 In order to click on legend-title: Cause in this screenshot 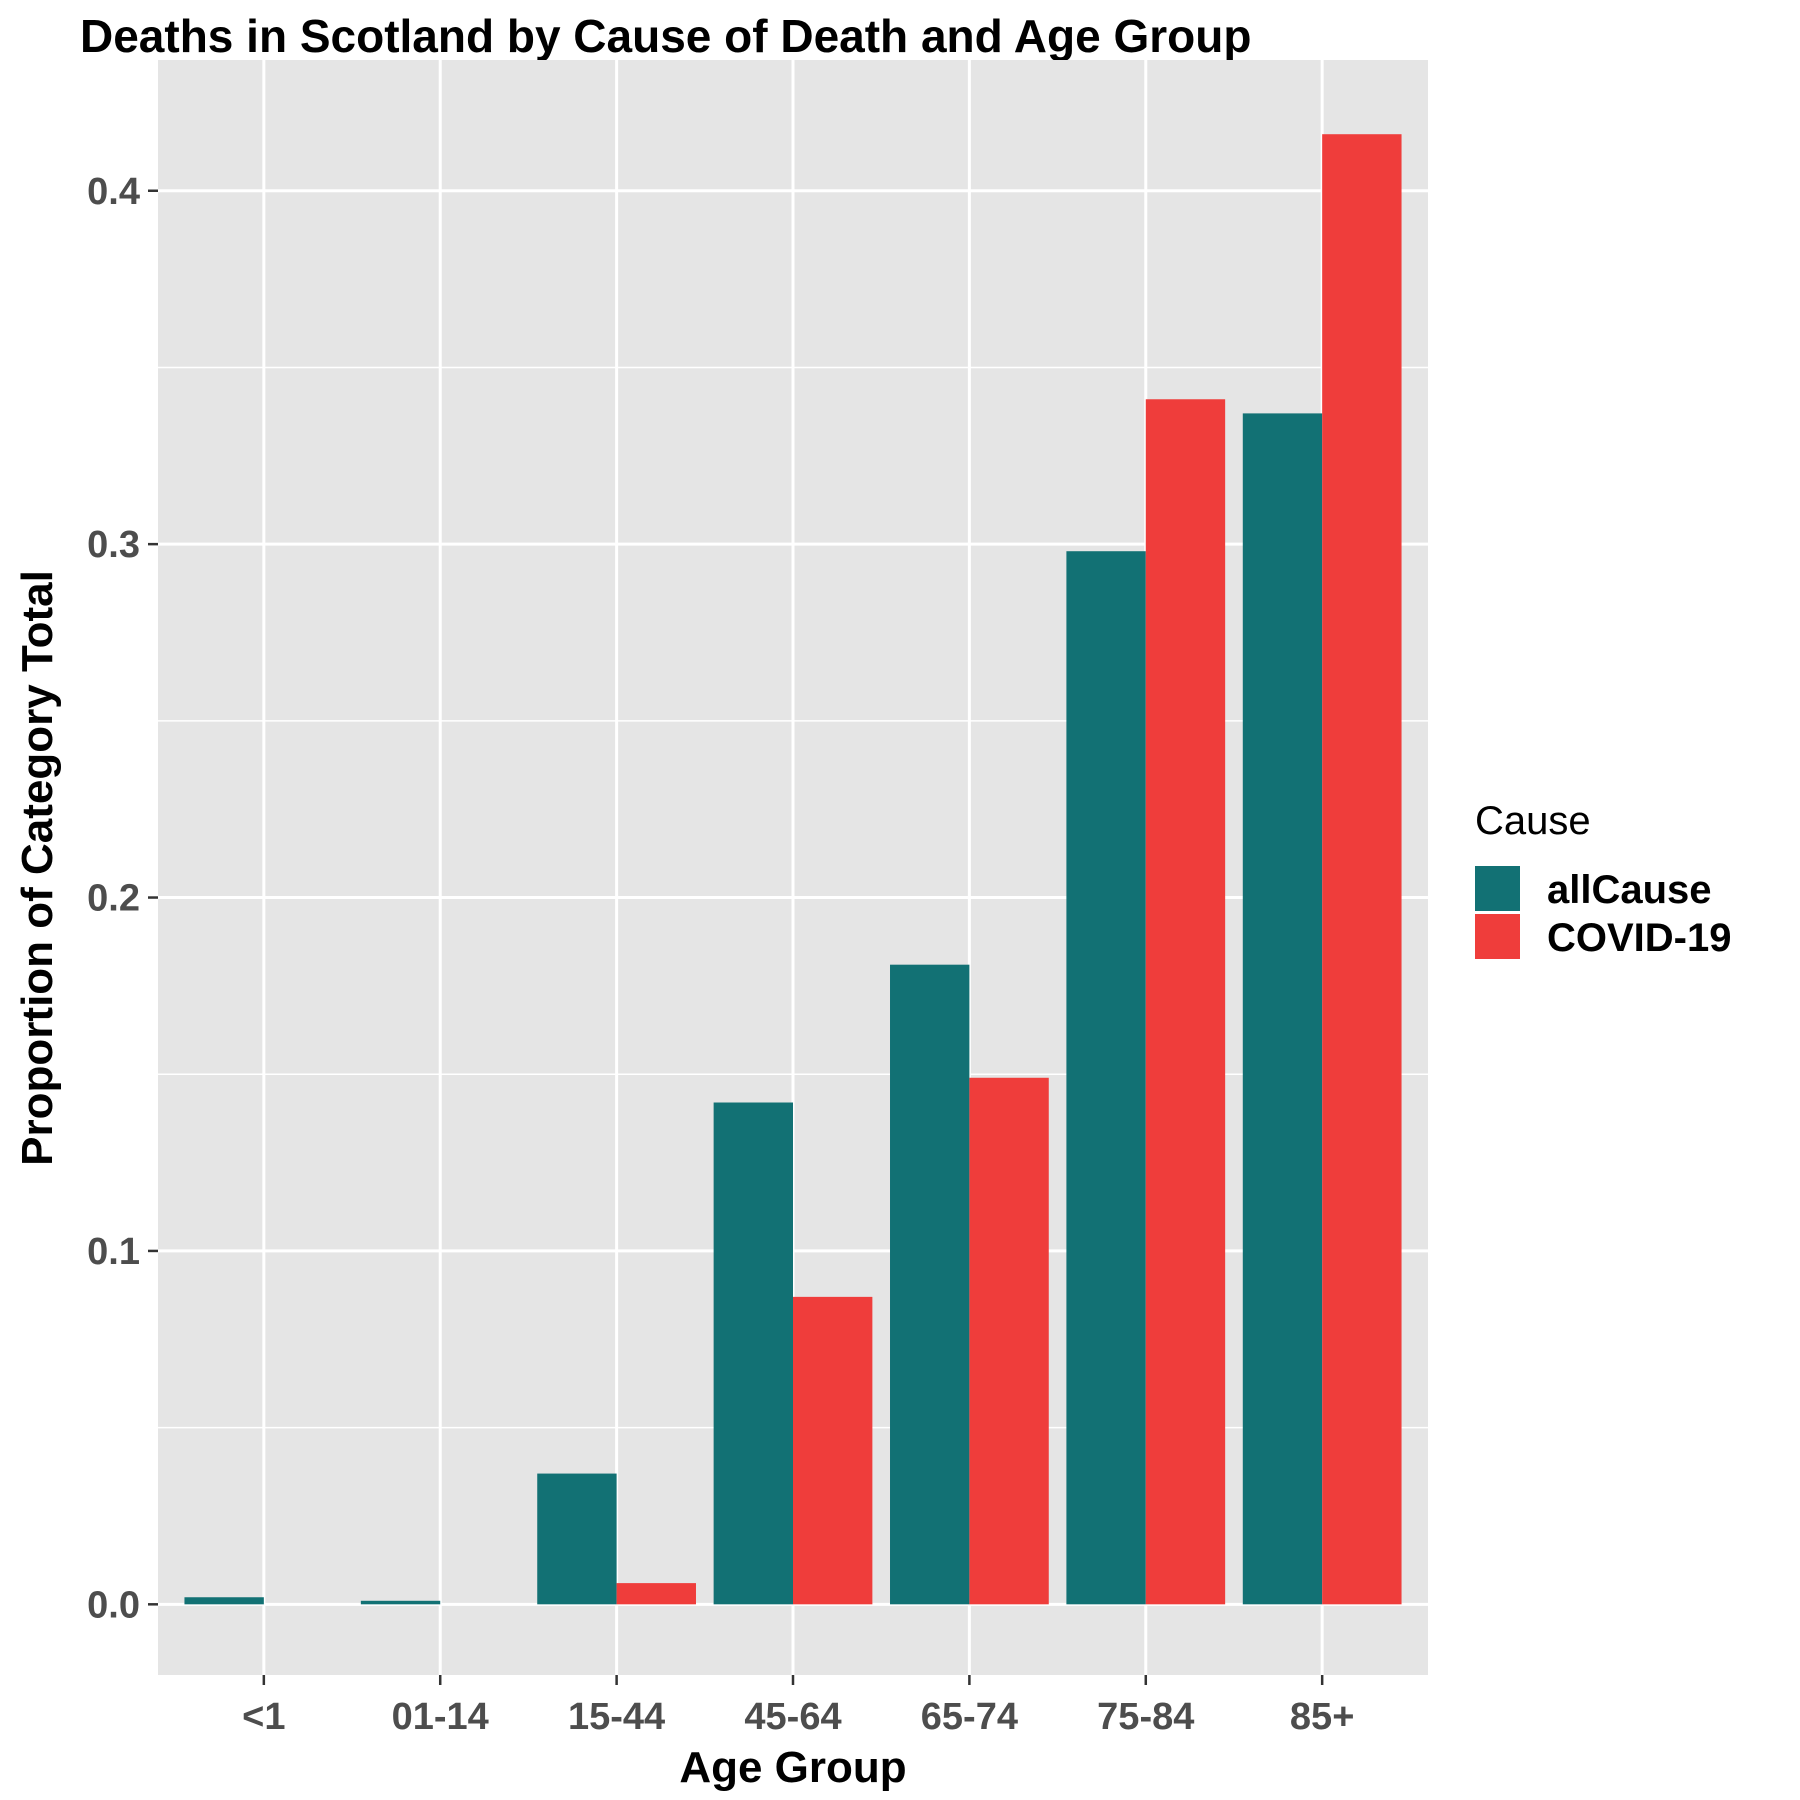, I will do `click(1533, 821)`.